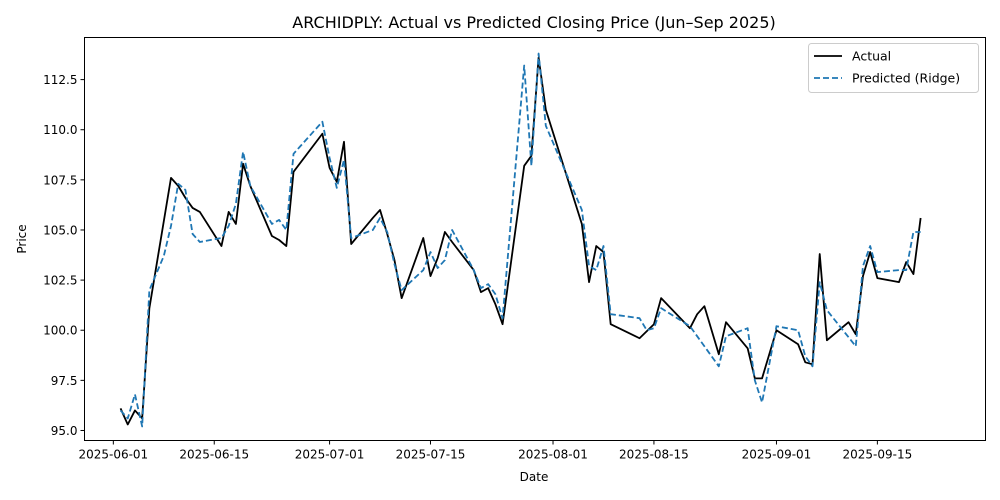 This screenshot has width=1000, height=500. What do you see at coordinates (214, 455) in the screenshot?
I see `x-tick-label: 2025-06-15` at bounding box center [214, 455].